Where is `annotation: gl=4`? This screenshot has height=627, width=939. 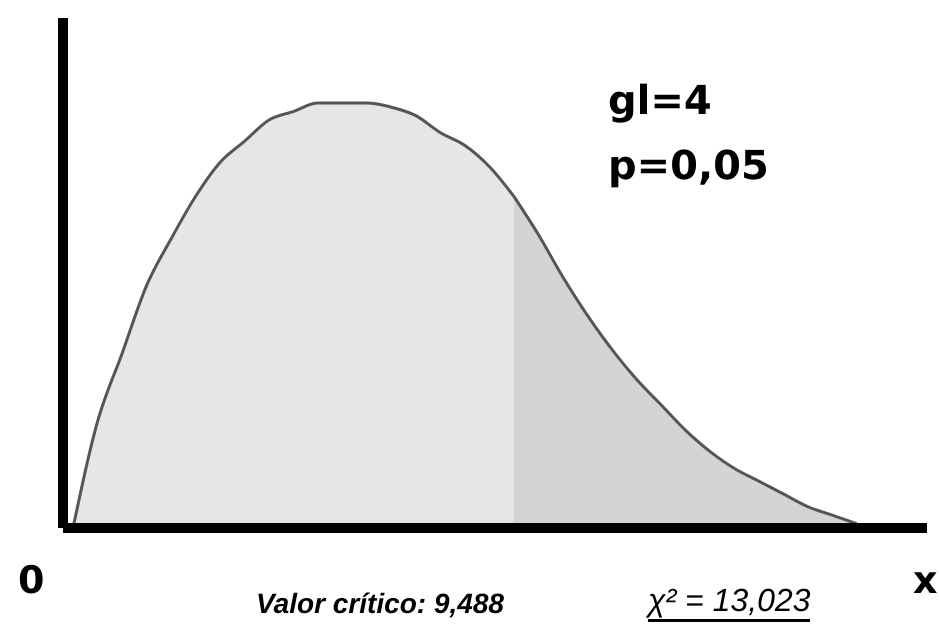
annotation: gl=4 is located at coordinates (660, 101).